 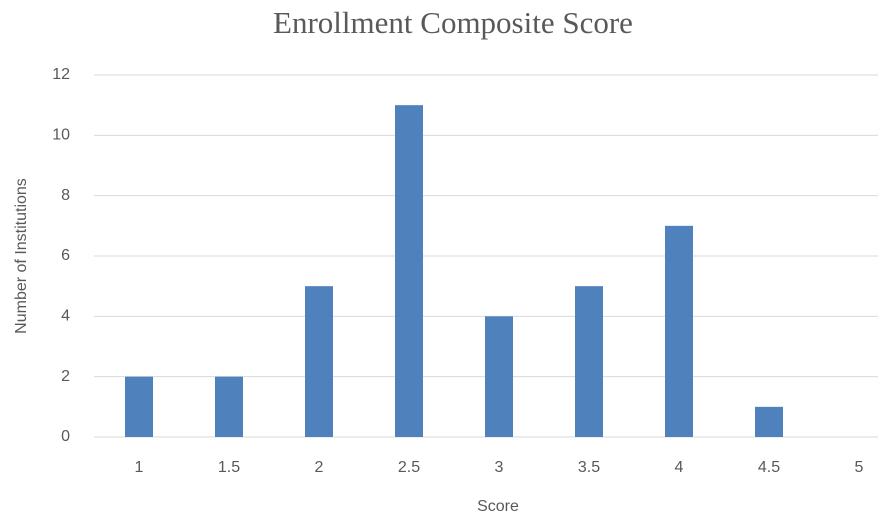 What do you see at coordinates (139, 467) in the screenshot?
I see `x-tick-label: 1` at bounding box center [139, 467].